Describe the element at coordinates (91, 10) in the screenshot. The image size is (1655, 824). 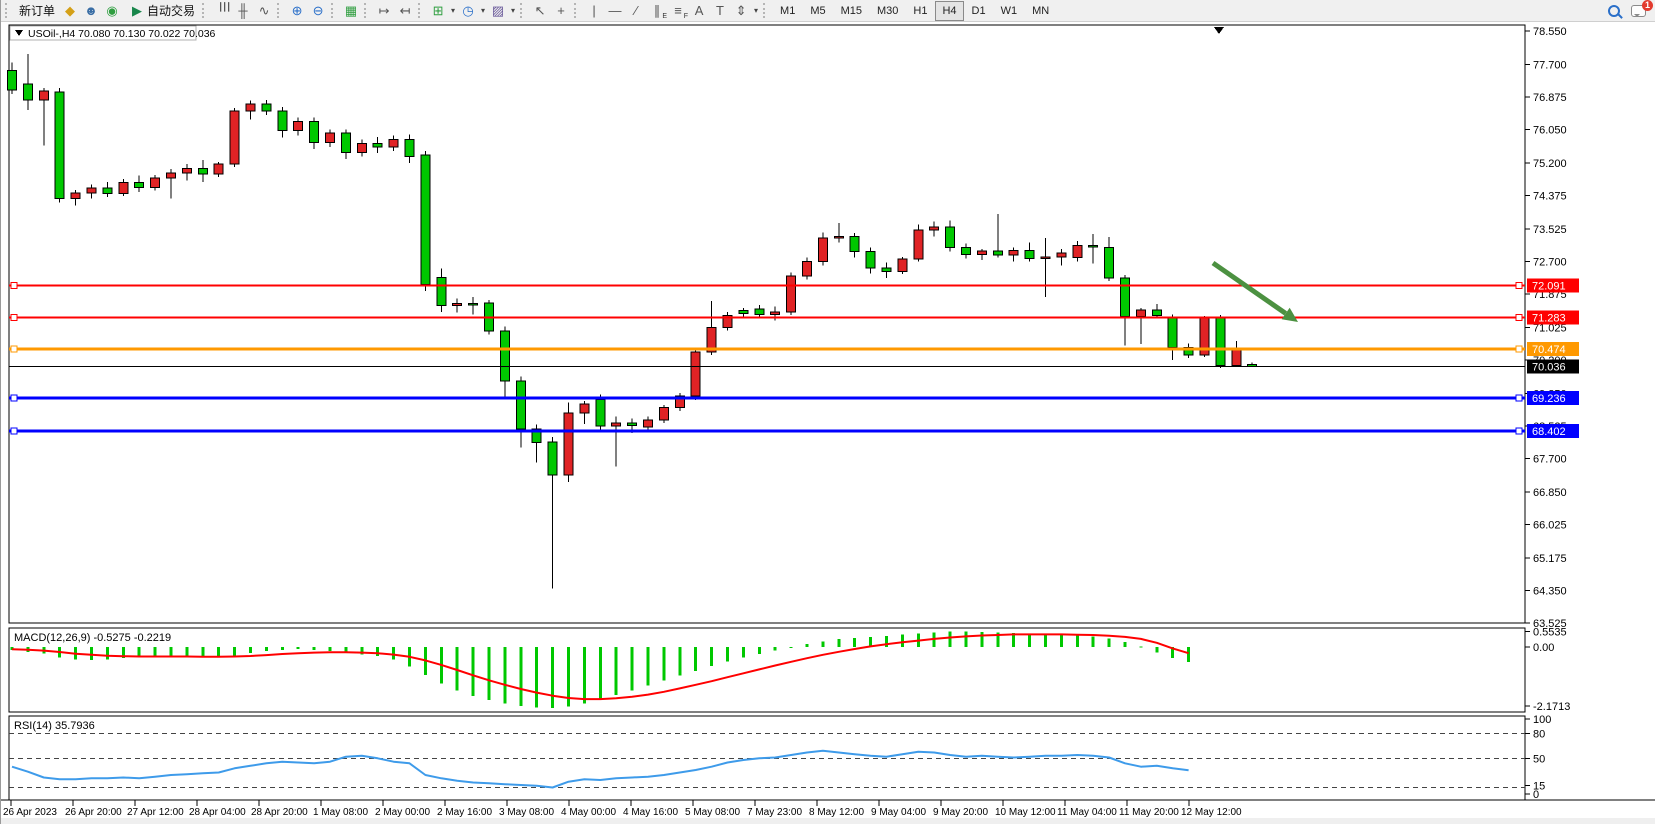
I see `community-icon: ☻` at that location.